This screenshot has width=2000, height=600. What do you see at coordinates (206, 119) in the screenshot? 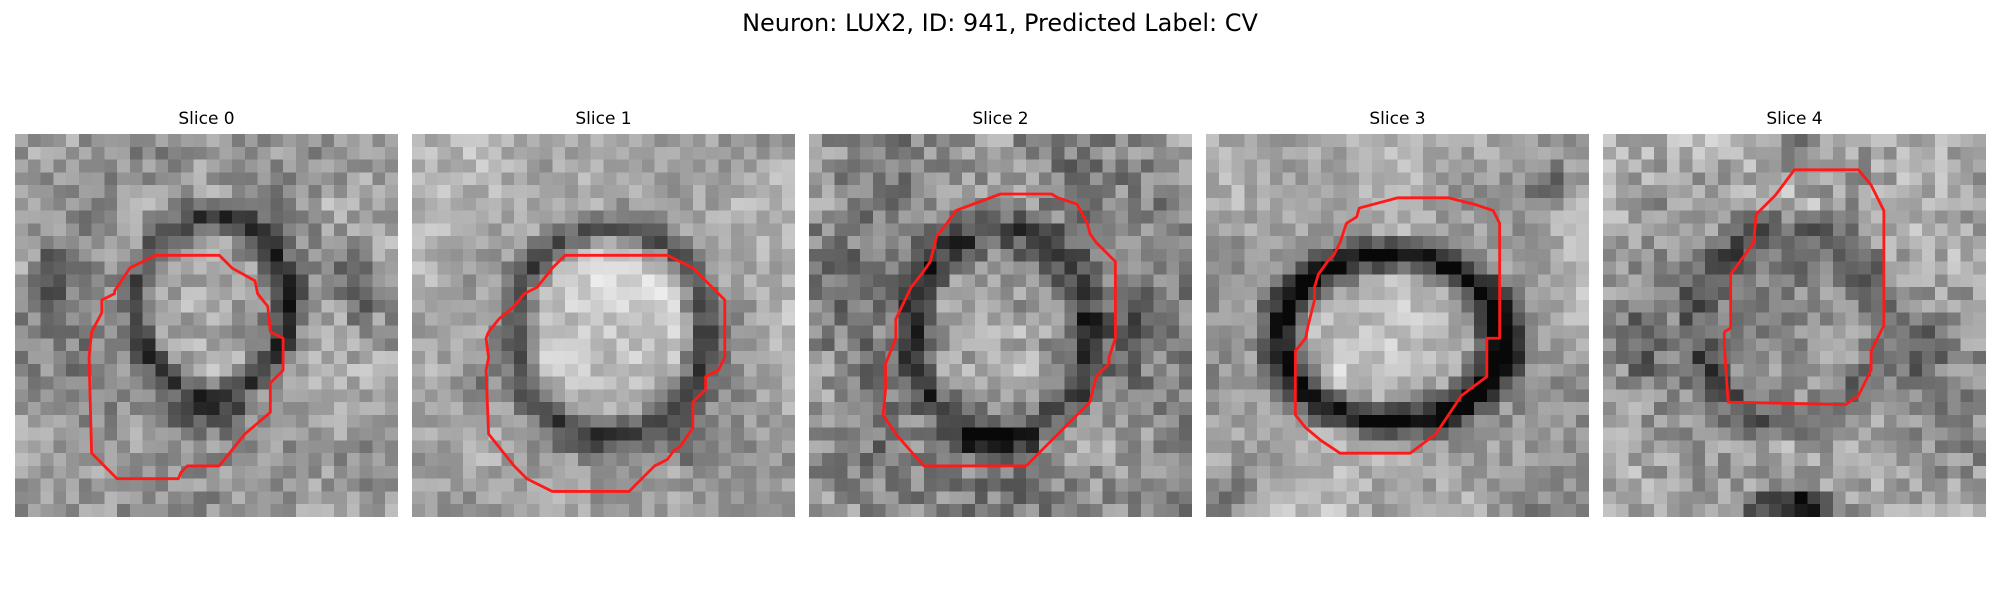
I see `slice-title-0: Slice 0` at bounding box center [206, 119].